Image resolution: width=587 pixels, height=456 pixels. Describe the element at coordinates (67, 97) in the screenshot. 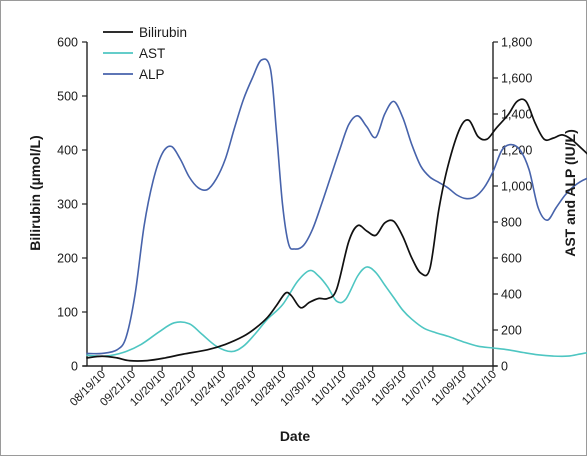

I see `y-left-tick-label: 500` at that location.